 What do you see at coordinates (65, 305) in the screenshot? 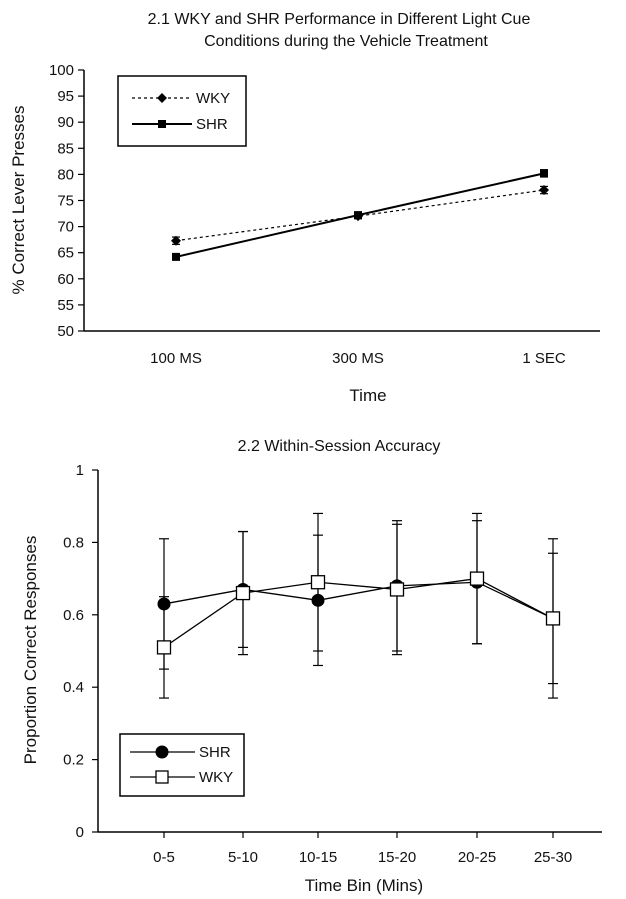
I see `chart-top-ytick-label: 55` at bounding box center [65, 305].